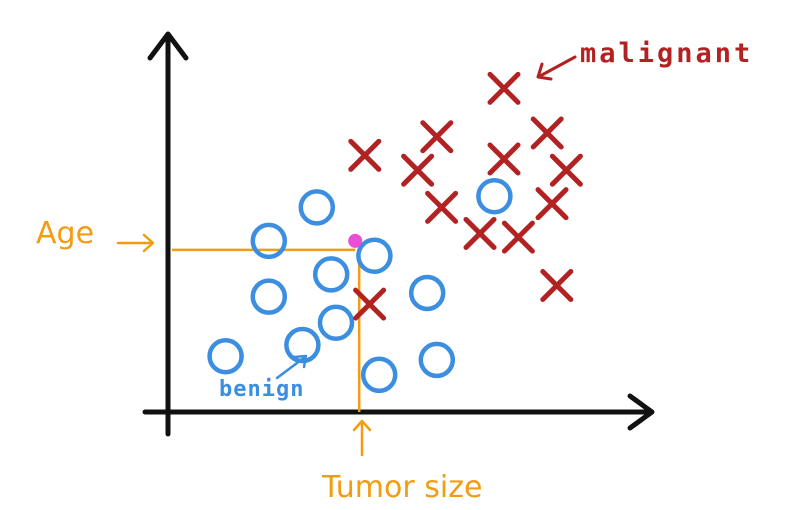 The width and height of the screenshot is (785, 510). Describe the element at coordinates (401, 487) in the screenshot. I see `x-axis-label: Tumor size` at that location.